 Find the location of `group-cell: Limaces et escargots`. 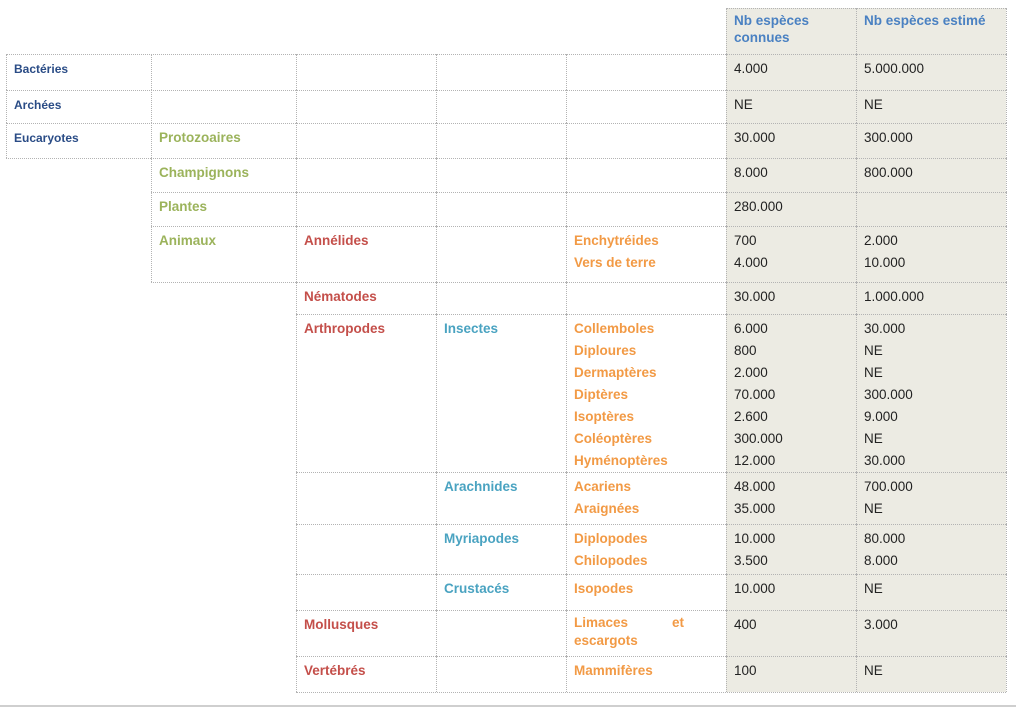

group-cell: Limaces et escargots is located at coordinates (646, 632).